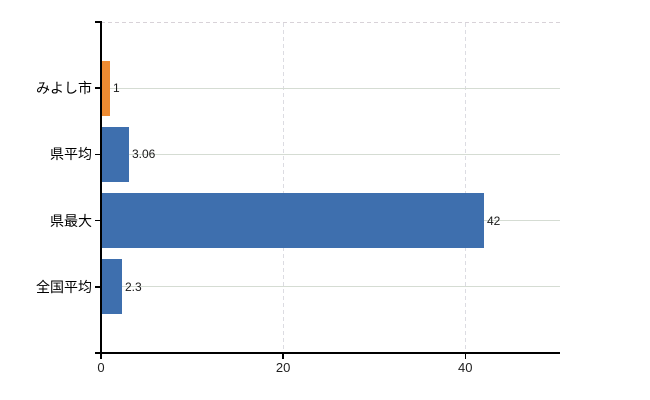 The image size is (650, 400). What do you see at coordinates (116, 88) in the screenshot?
I see `value-label-miyoshi-shi: 1` at bounding box center [116, 88].